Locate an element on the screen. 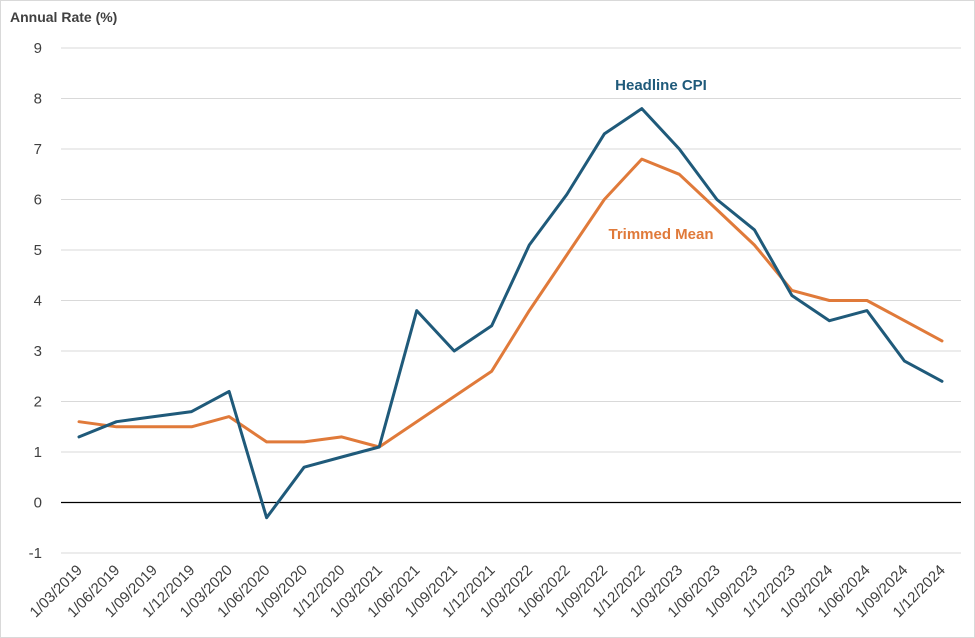 The height and width of the screenshot is (638, 975). series-label-trimmed-mean: Trimmed Mean is located at coordinates (660, 234).